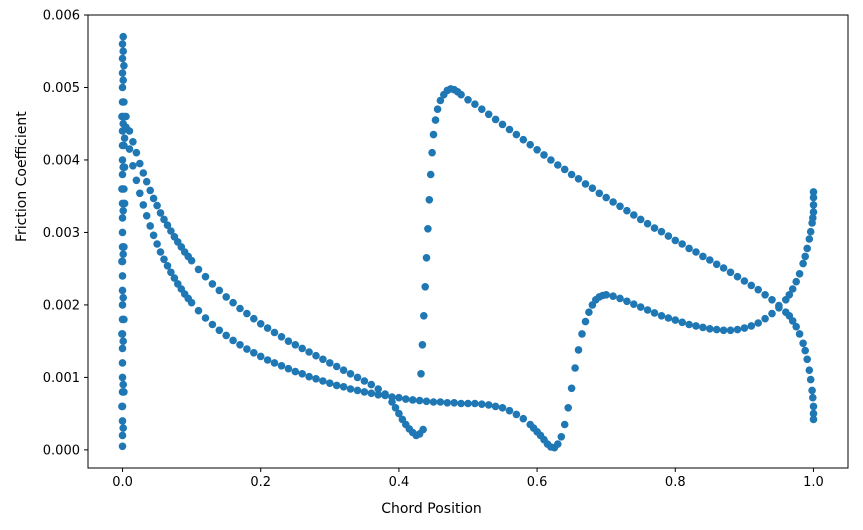 Image resolution: width=863 pixels, height=530 pixels. What do you see at coordinates (61, 450) in the screenshot?
I see `y-tick-label: 0.000` at bounding box center [61, 450].